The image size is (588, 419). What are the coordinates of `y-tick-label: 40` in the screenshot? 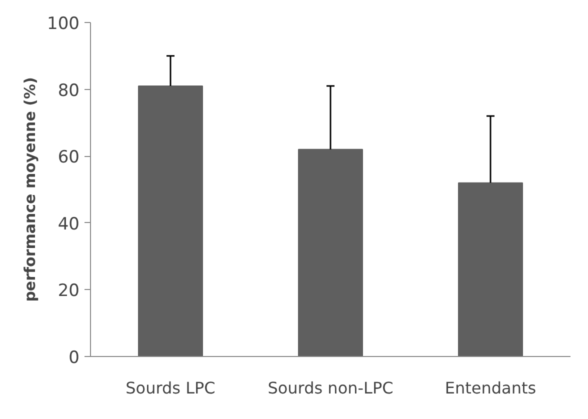 It's located at (69, 224).